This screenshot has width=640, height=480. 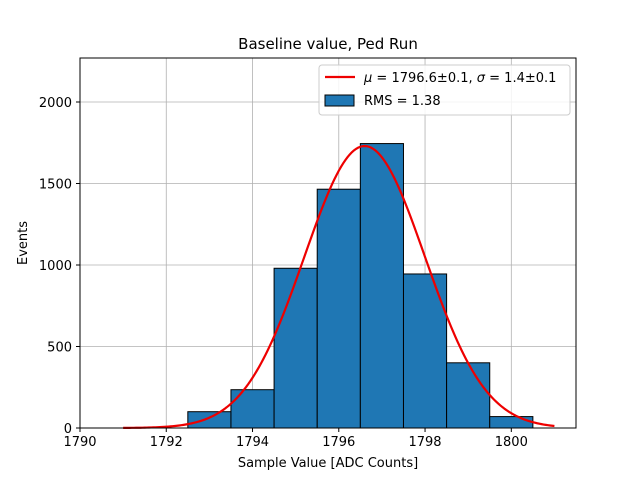 What do you see at coordinates (55, 103) in the screenshot?
I see `y-tick-label-4: 2000` at bounding box center [55, 103].